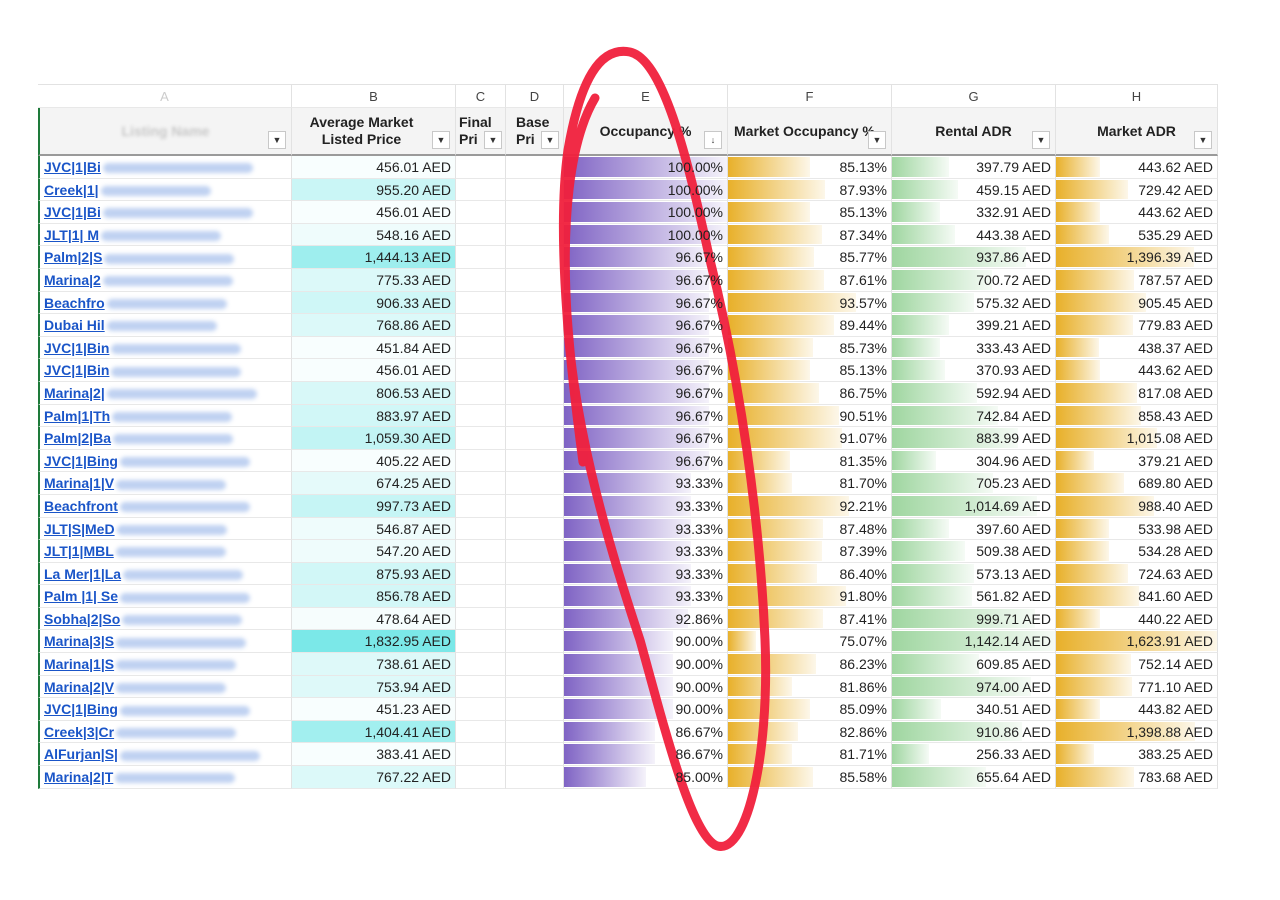  What do you see at coordinates (1137, 483) in the screenshot?
I see `market-adr-cell: 689.80 AED` at bounding box center [1137, 483].